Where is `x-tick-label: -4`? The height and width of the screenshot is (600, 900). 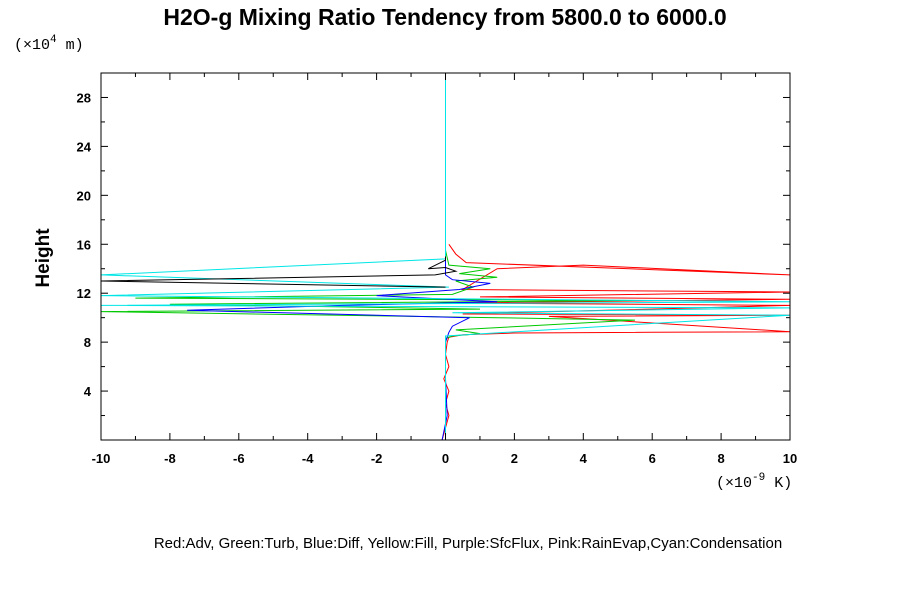 x-tick-label: -4 is located at coordinates (308, 458).